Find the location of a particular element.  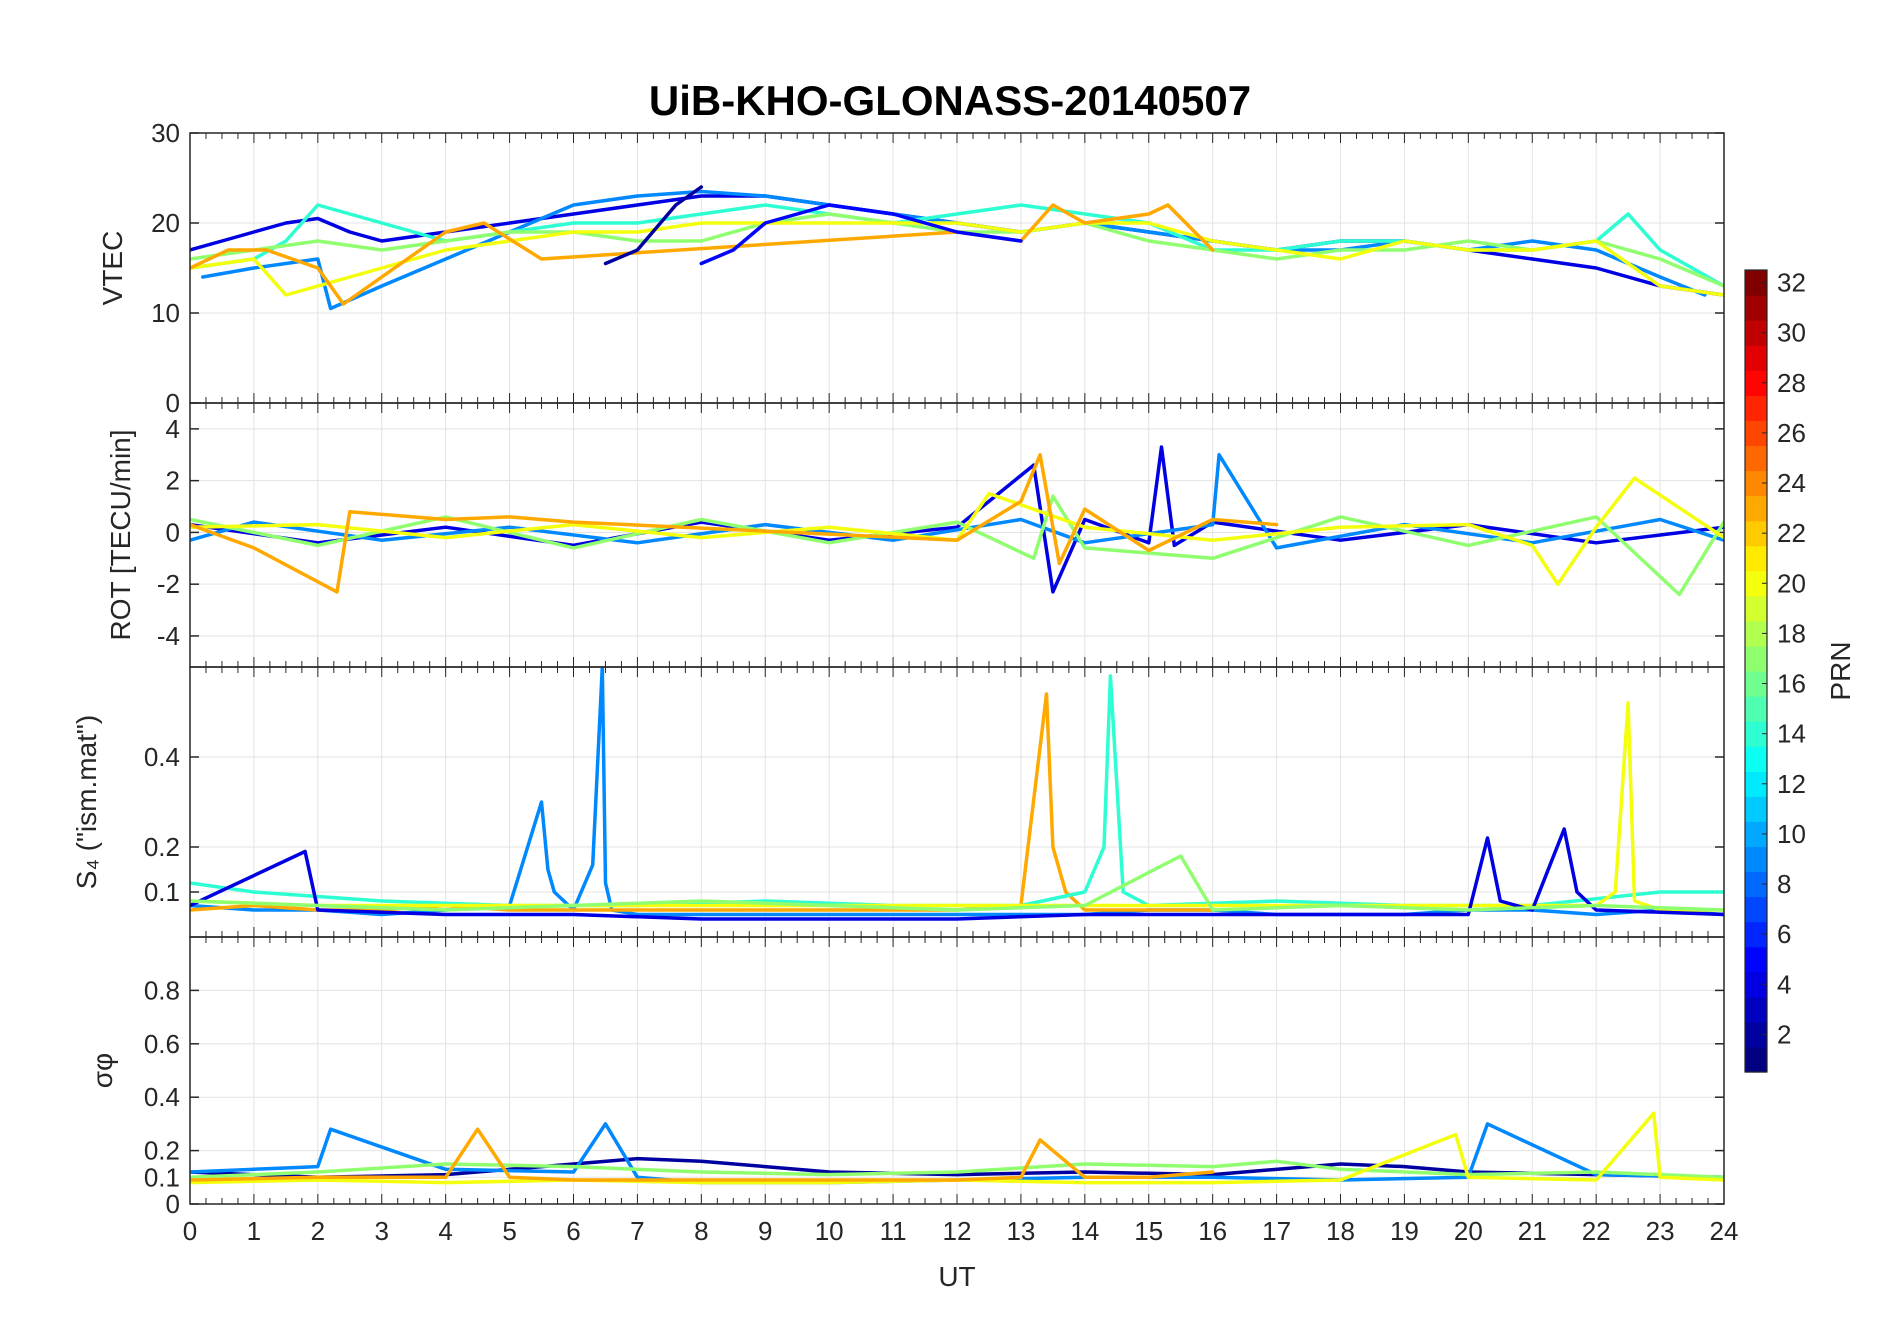

colorbar-tick-label: 22 is located at coordinates (1791, 533).